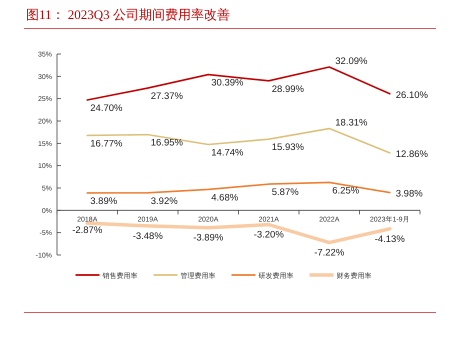  Describe the element at coordinates (346, 190) in the screenshot. I see `data-label: 6.25%` at that location.